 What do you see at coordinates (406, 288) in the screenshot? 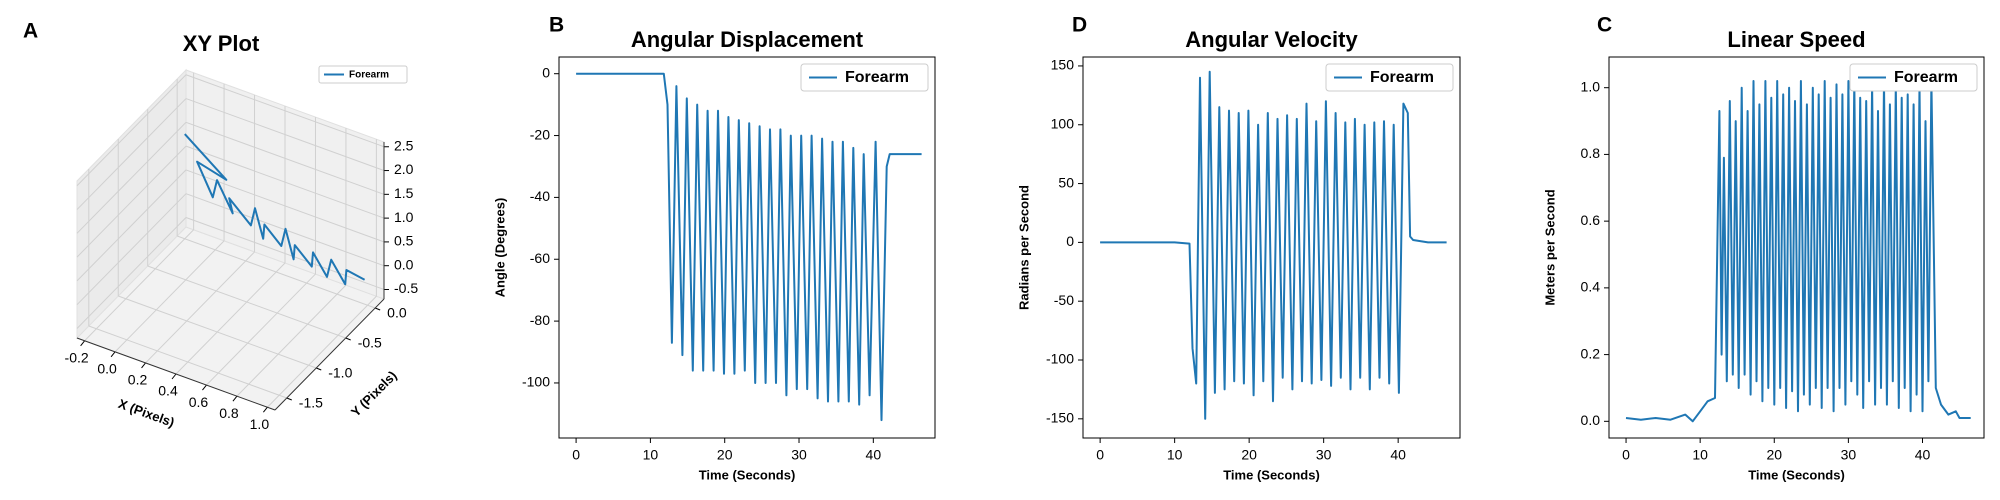
I see `z-tick-label: -0.5` at bounding box center [406, 288].